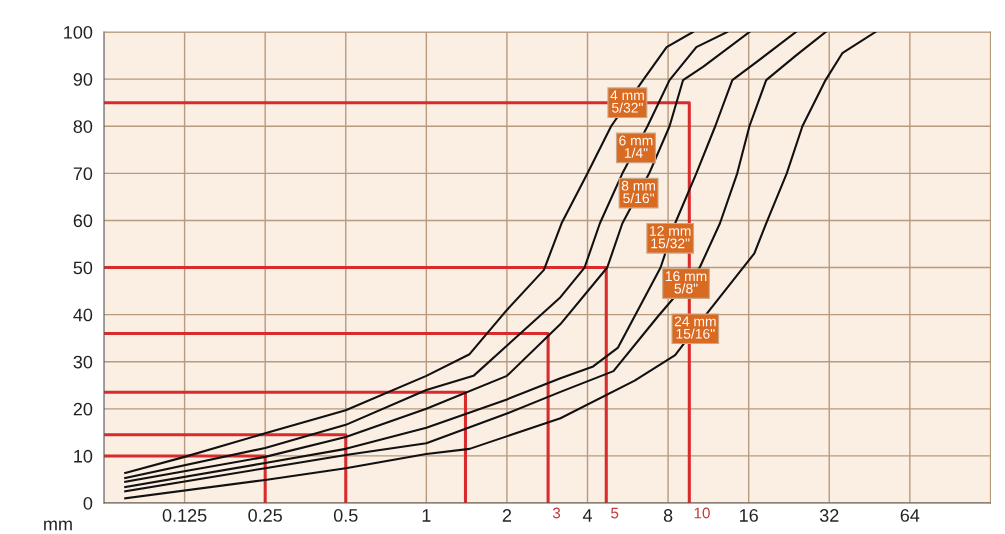 This screenshot has width=1005, height=534. What do you see at coordinates (636, 146) in the screenshot?
I see `series-label: 6 mm 1/4"` at bounding box center [636, 146].